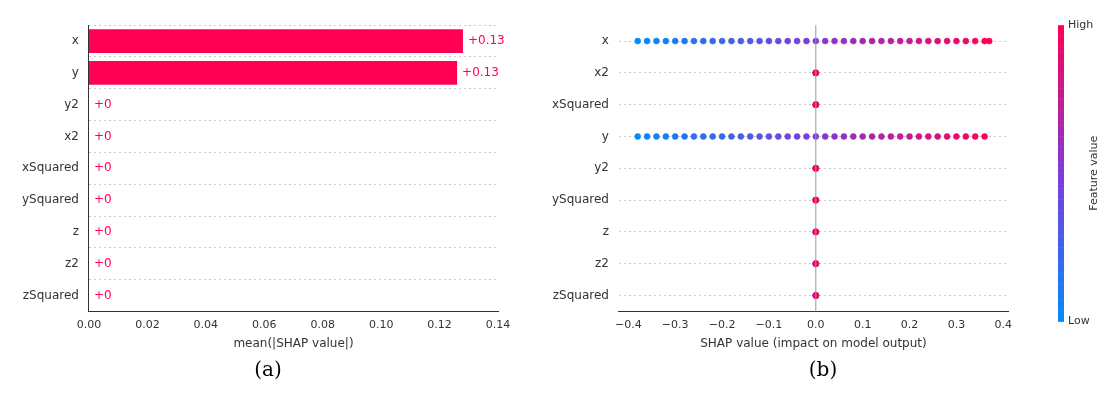  Describe the element at coordinates (439, 324) in the screenshot. I see `x-tick-label: 0.12` at that location.